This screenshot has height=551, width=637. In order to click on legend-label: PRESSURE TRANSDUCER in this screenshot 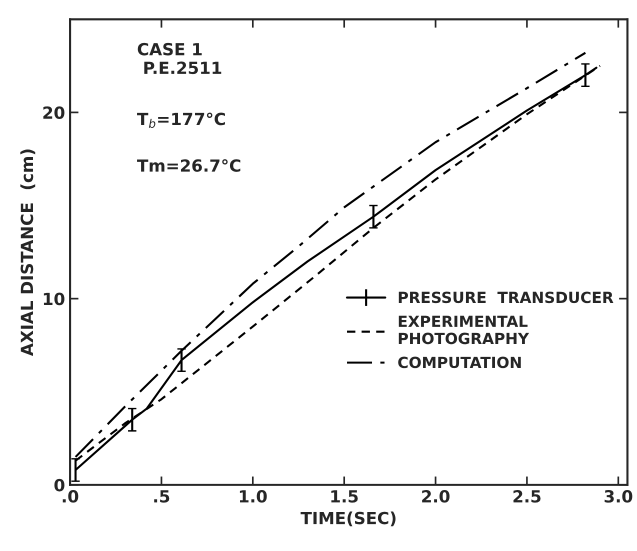, I will do `click(506, 298)`.